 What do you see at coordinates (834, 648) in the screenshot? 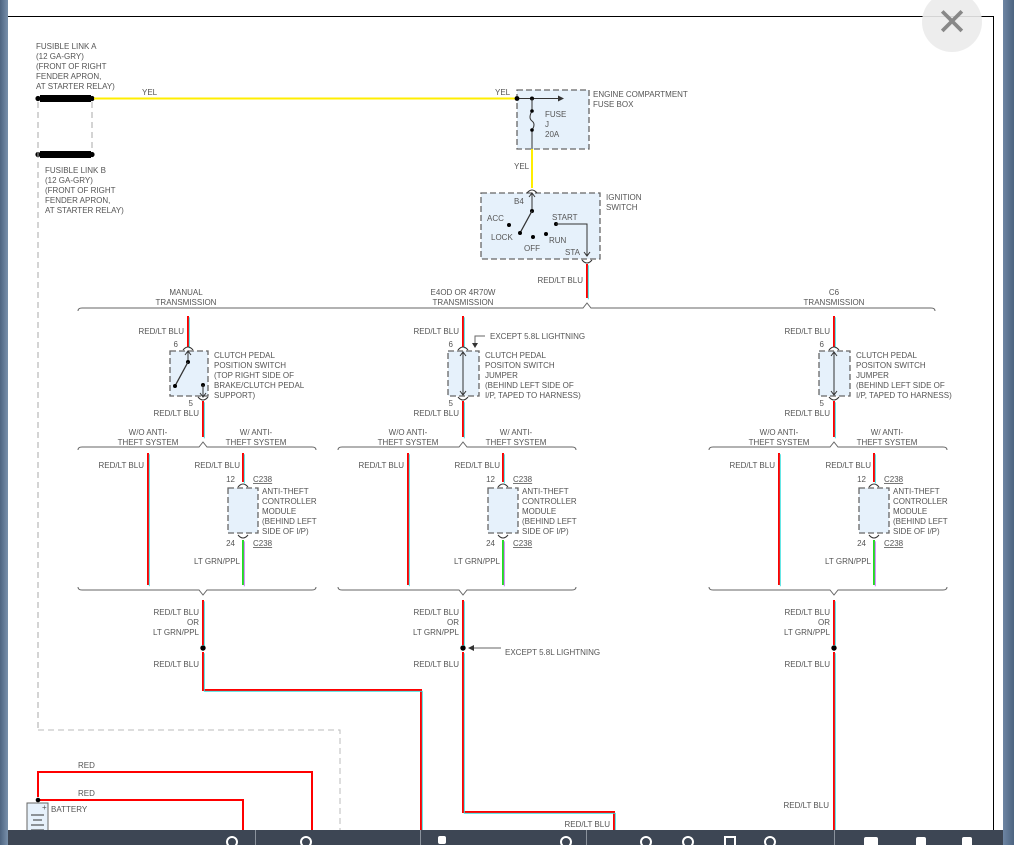
I see `splice-dot` at bounding box center [834, 648].